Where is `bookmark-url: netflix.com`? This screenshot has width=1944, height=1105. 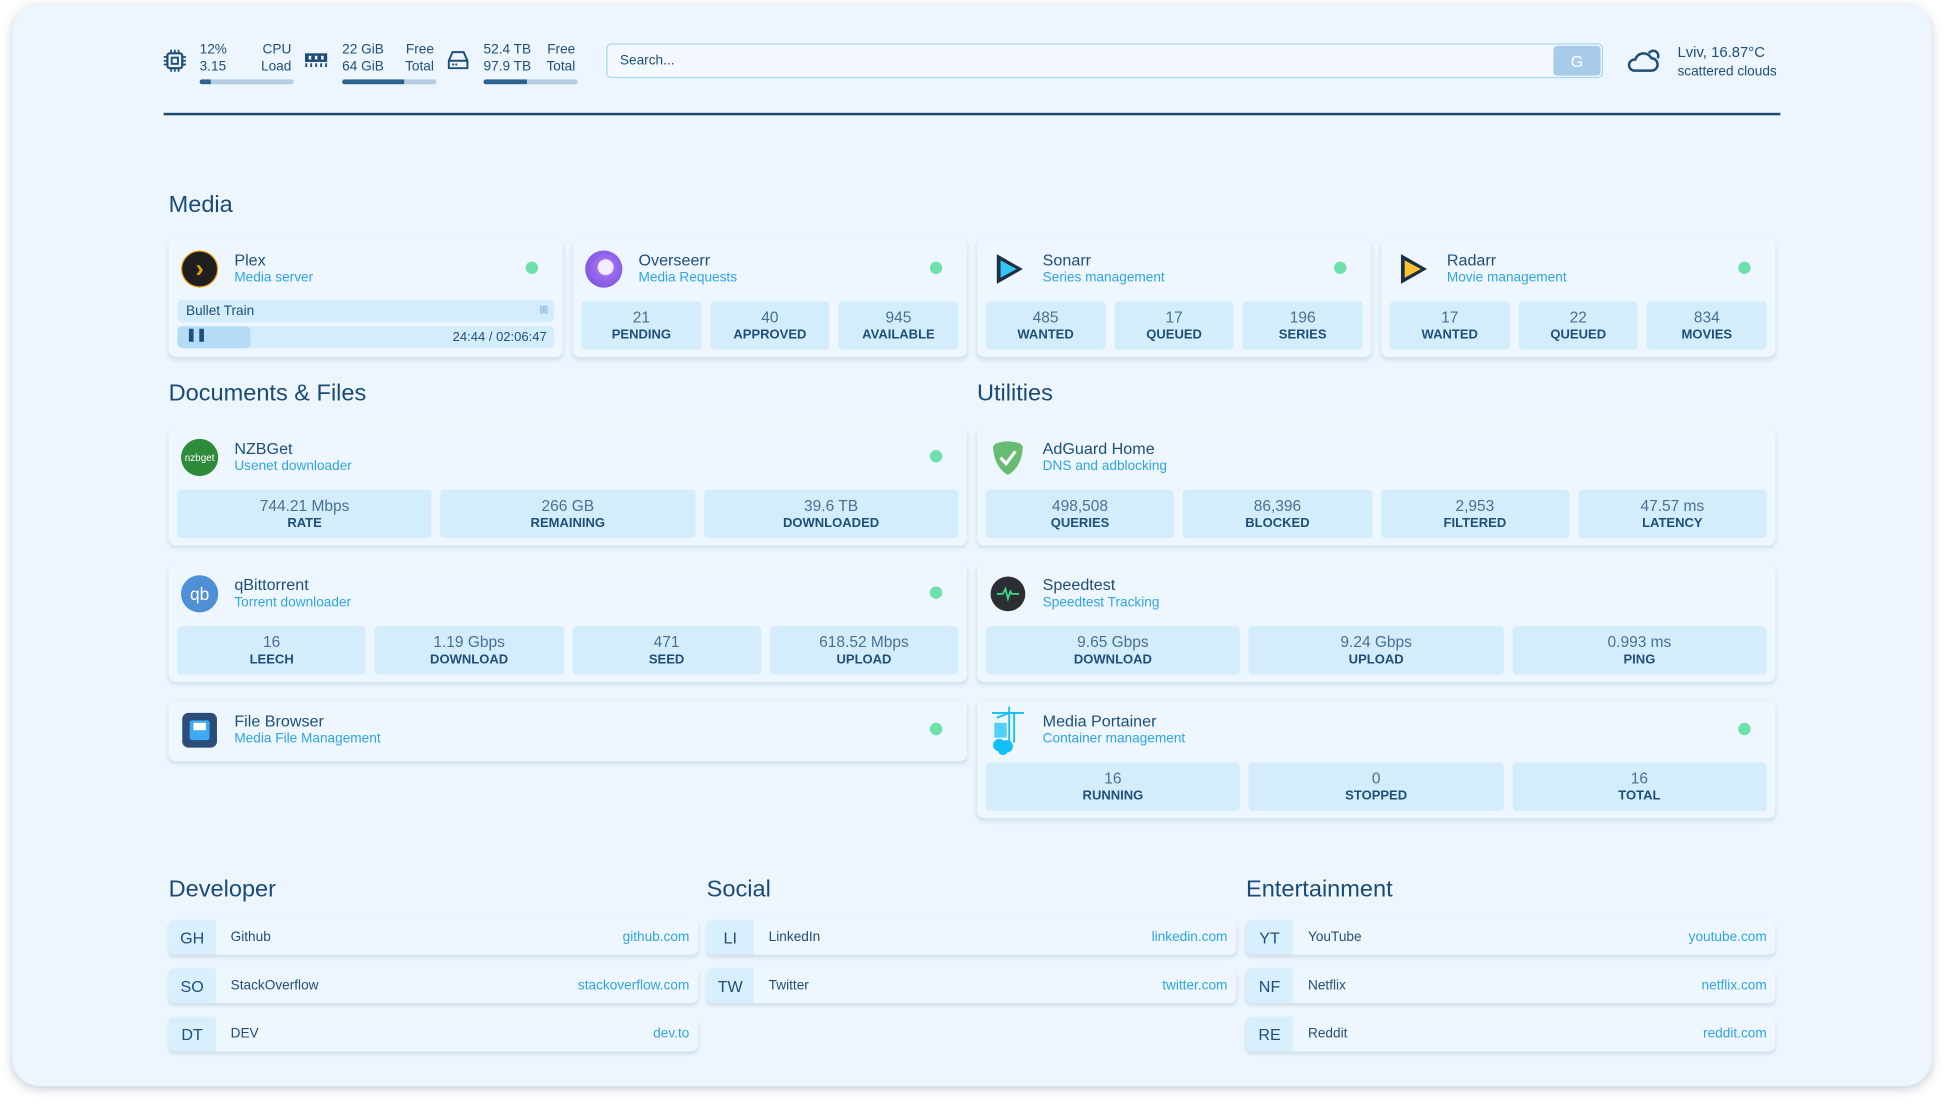
bookmark-url: netflix.com is located at coordinates (1734, 986).